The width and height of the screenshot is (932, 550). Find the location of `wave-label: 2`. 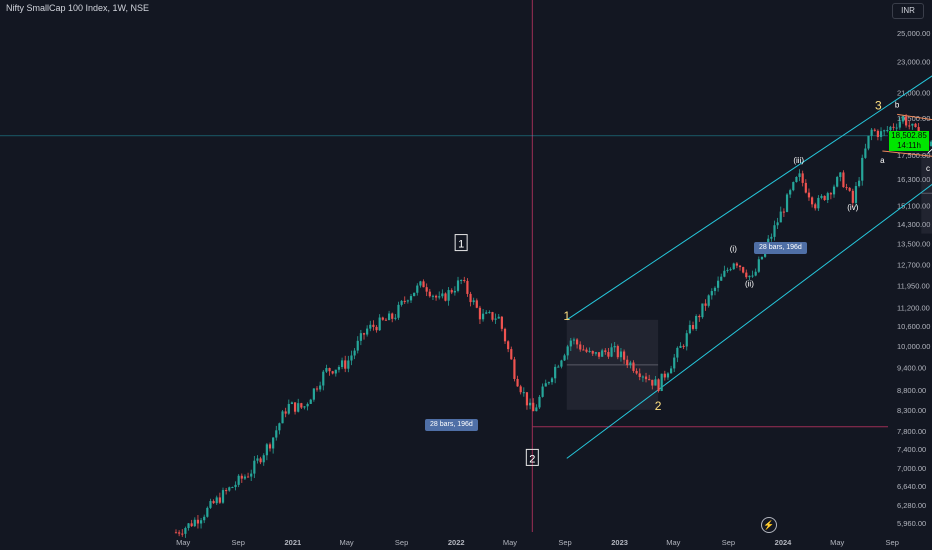

wave-label: 2 is located at coordinates (532, 459).